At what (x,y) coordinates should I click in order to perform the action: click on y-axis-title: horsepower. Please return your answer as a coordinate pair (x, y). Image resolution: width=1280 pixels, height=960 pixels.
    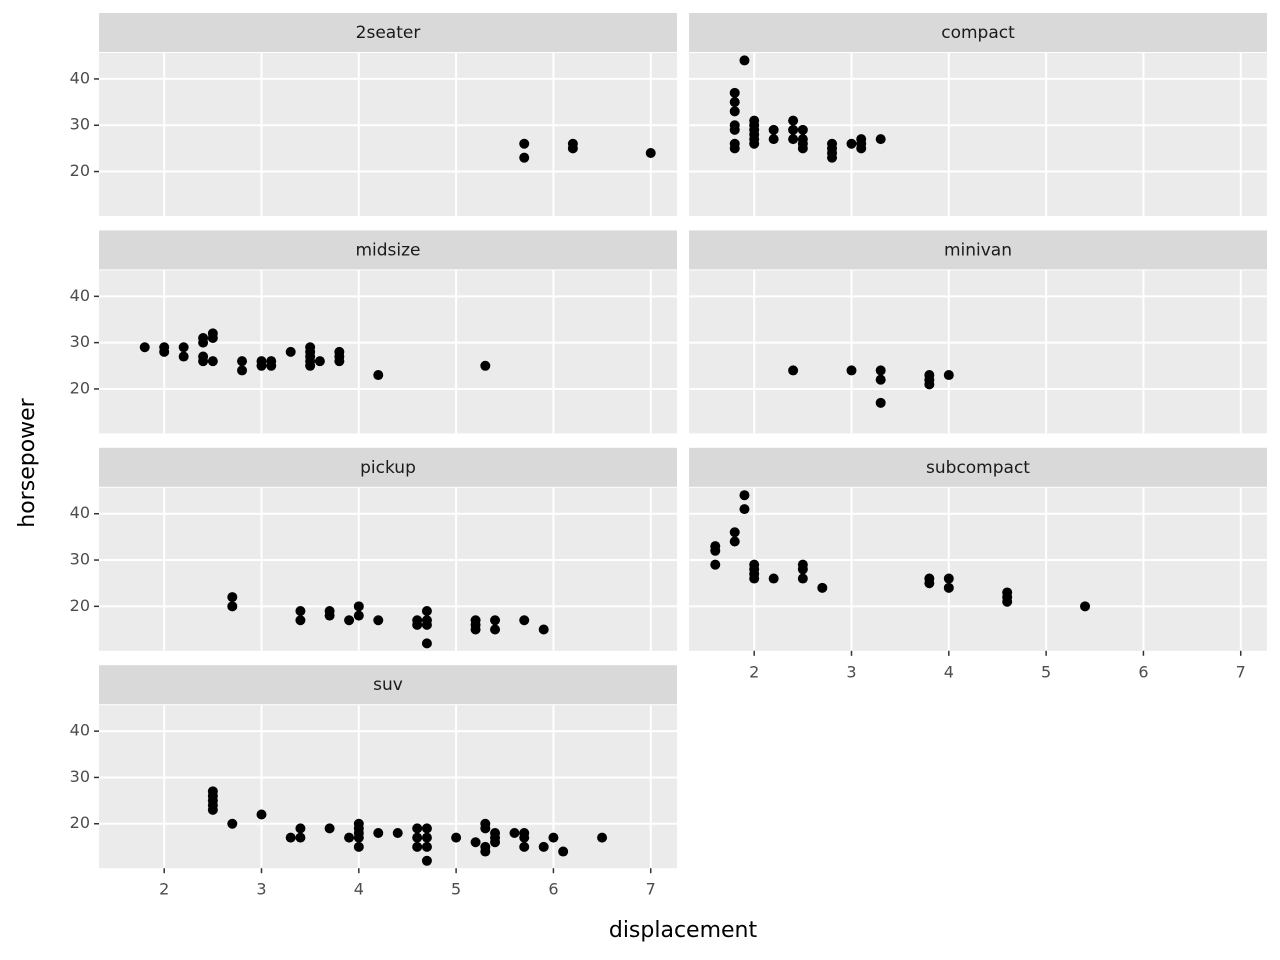
    Looking at the image, I should click on (27, 462).